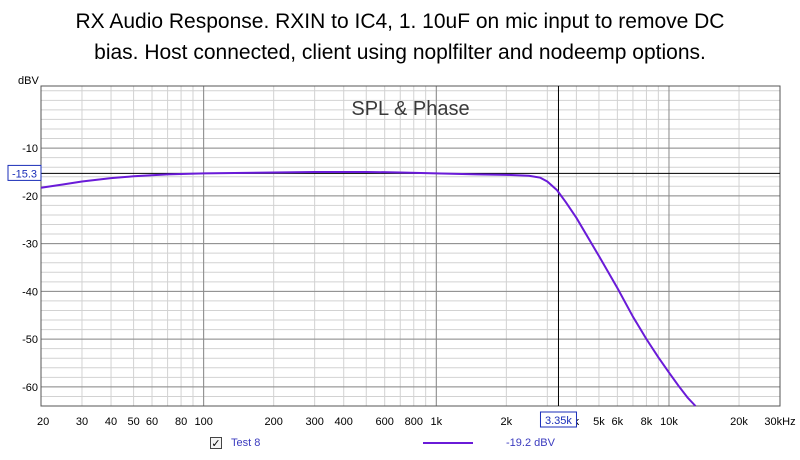 The width and height of the screenshot is (800, 460). Describe the element at coordinates (385, 422) in the screenshot. I see `x-tick-label: 600` at that location.